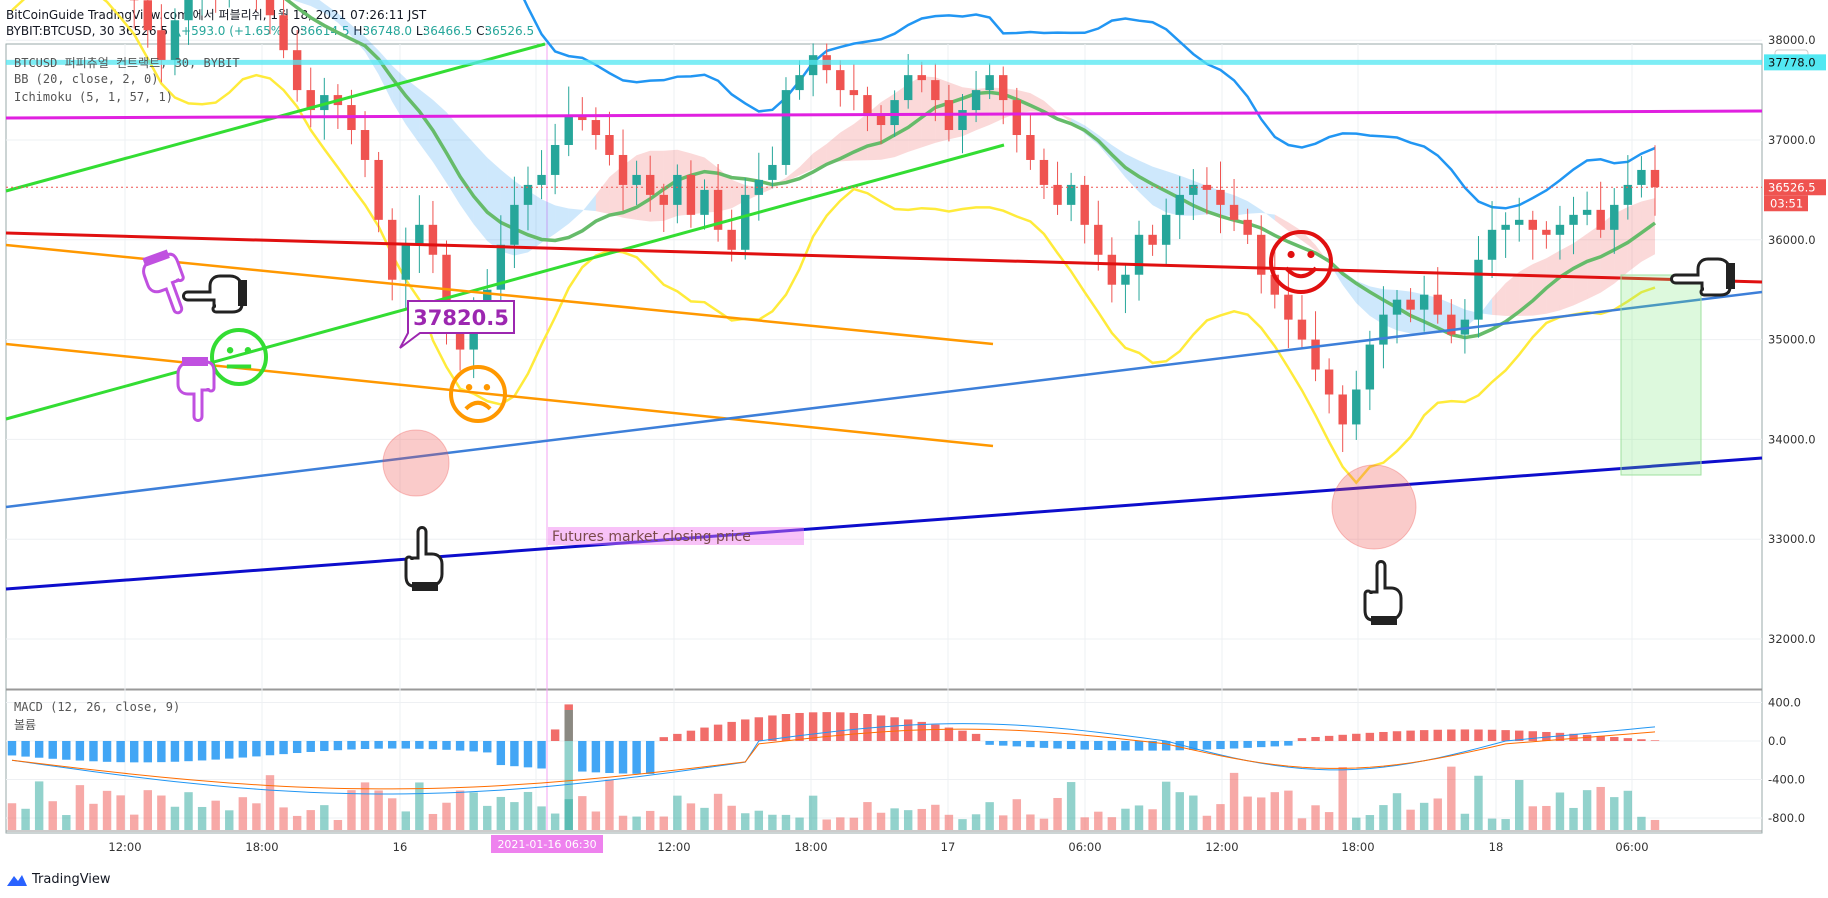 The height and width of the screenshot is (898, 1828). Describe the element at coordinates (1374, 507) in the screenshot. I see `highlight-circle-right` at that location.